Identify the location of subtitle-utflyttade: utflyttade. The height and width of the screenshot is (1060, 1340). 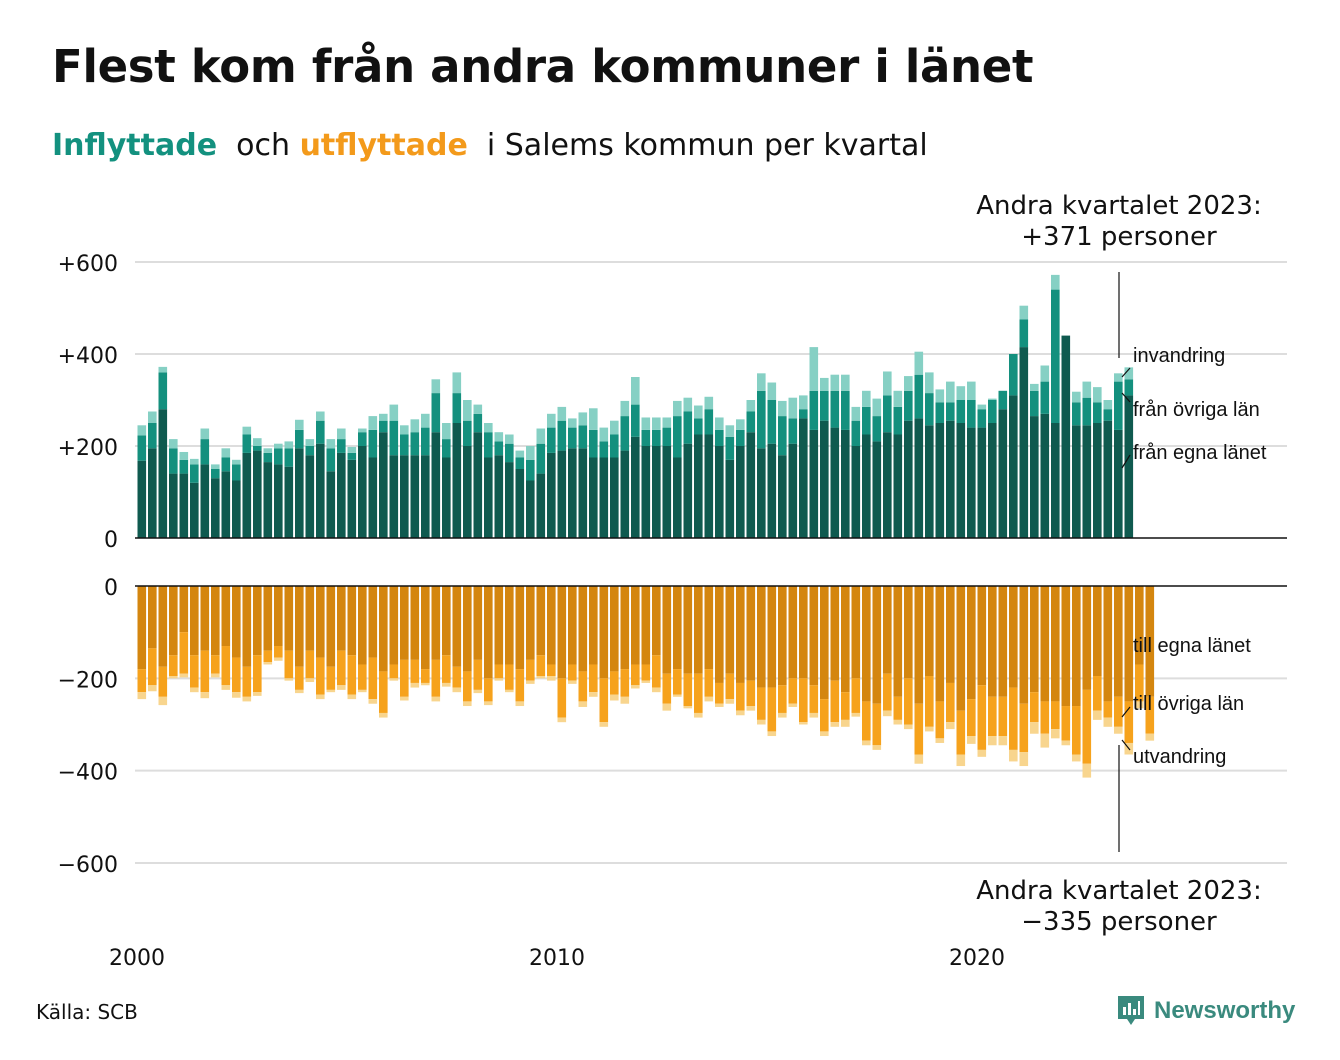
(383, 145).